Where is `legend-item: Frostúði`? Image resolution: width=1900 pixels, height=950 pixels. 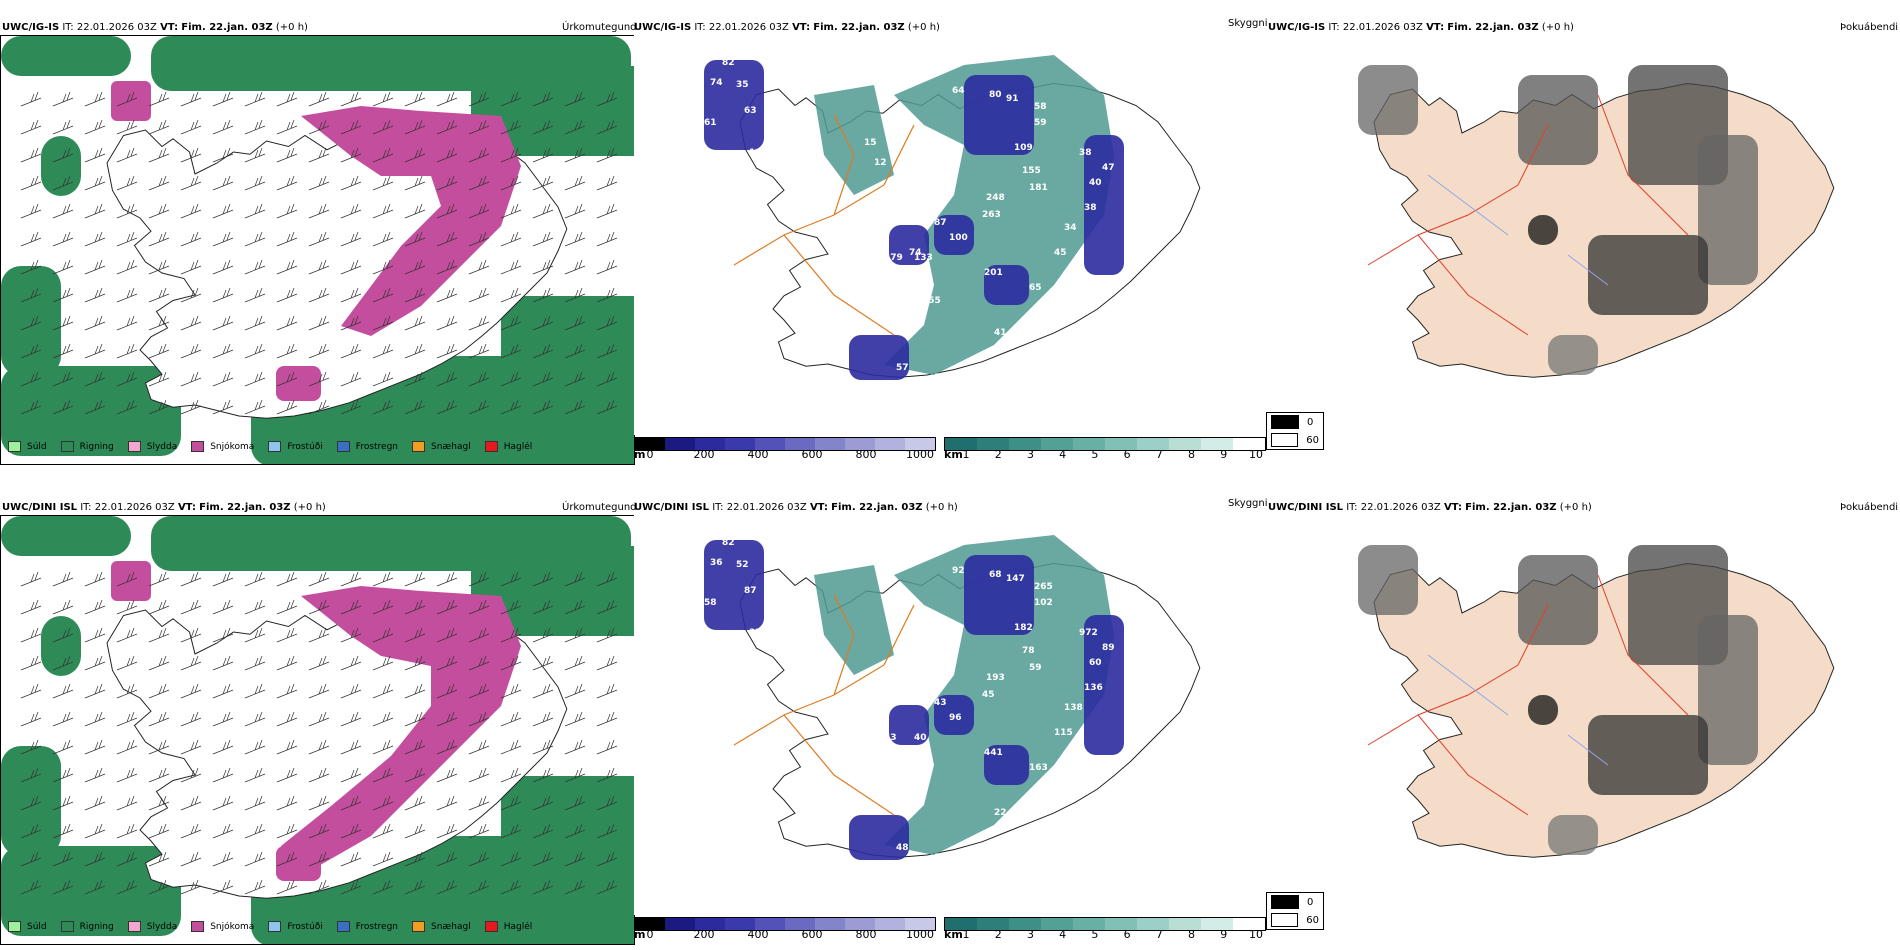 legend-item: Frostúði is located at coordinates (295, 446).